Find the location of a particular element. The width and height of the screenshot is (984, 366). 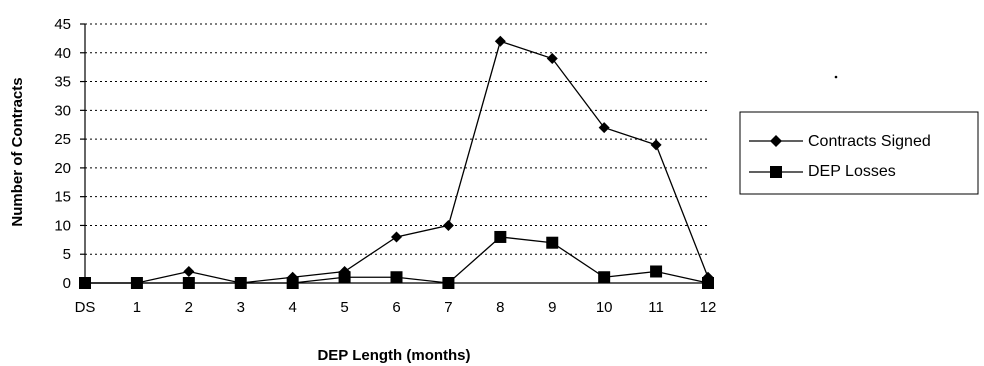

x-tick-label: 3 is located at coordinates (241, 307).